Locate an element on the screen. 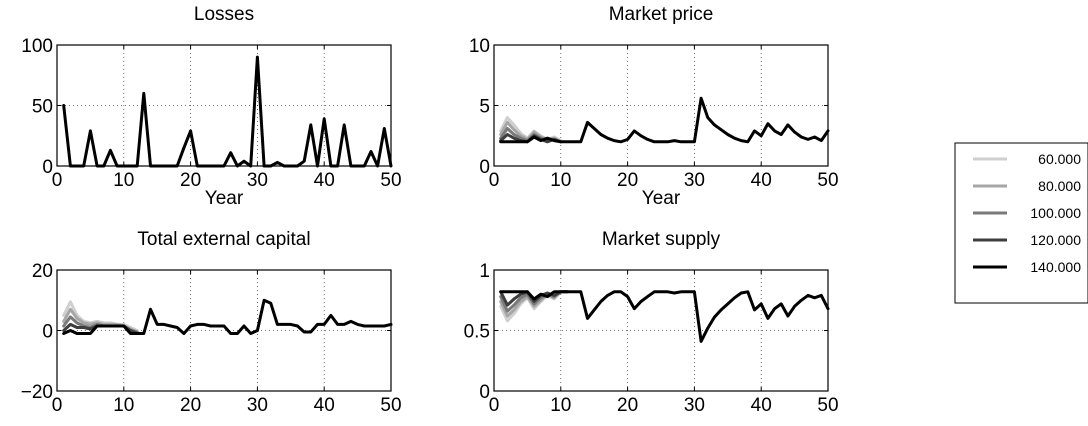 Image resolution: width=1088 pixels, height=426 pixels. legend-label: 120.000 is located at coordinates (1055, 240).